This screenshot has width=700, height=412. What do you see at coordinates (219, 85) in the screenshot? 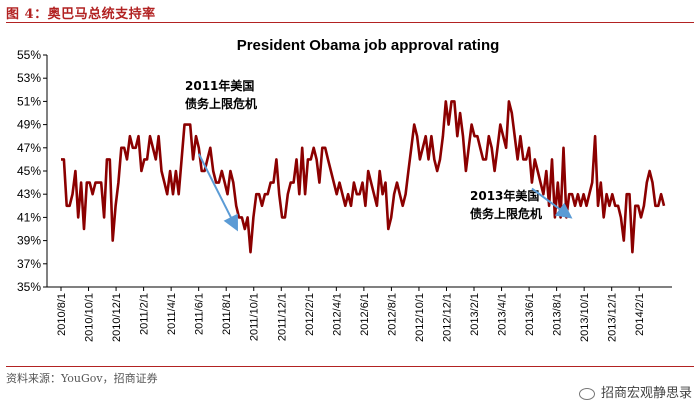
I see `annotation-line-1: 2011年美国` at bounding box center [219, 85].